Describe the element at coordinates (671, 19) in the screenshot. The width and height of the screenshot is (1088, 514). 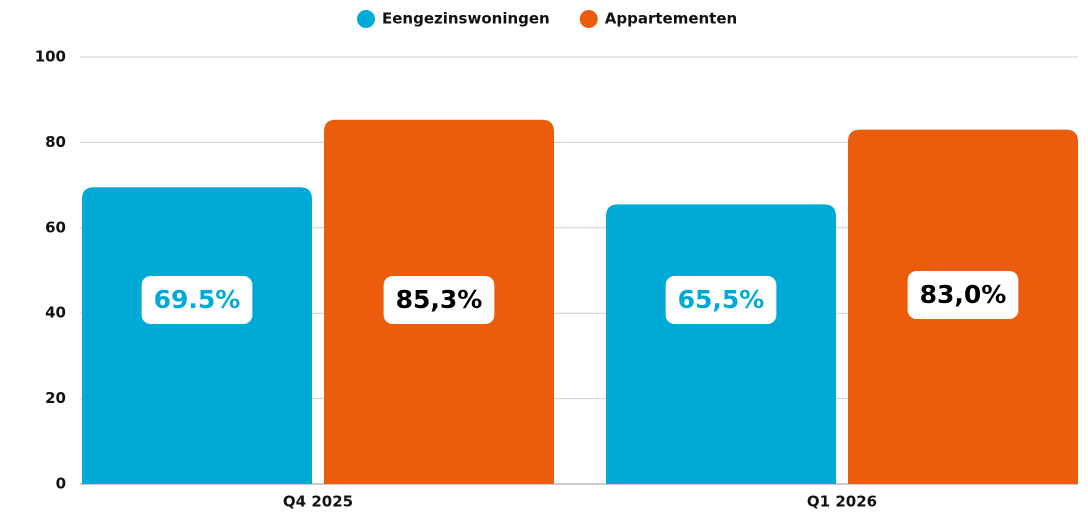
I see `legend-label: Appartementen` at that location.